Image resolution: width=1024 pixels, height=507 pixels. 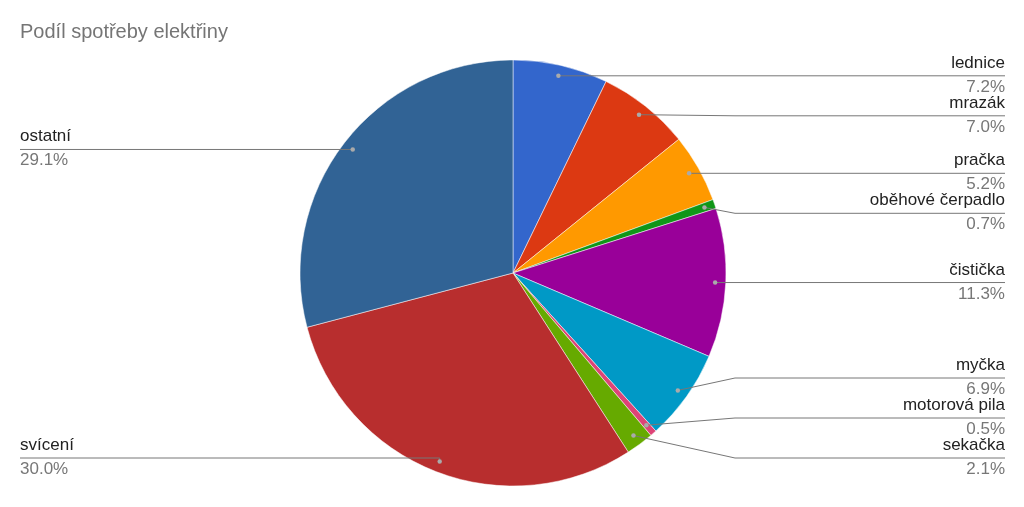 I want to click on data-label: 6.9%, so click(x=985, y=388).